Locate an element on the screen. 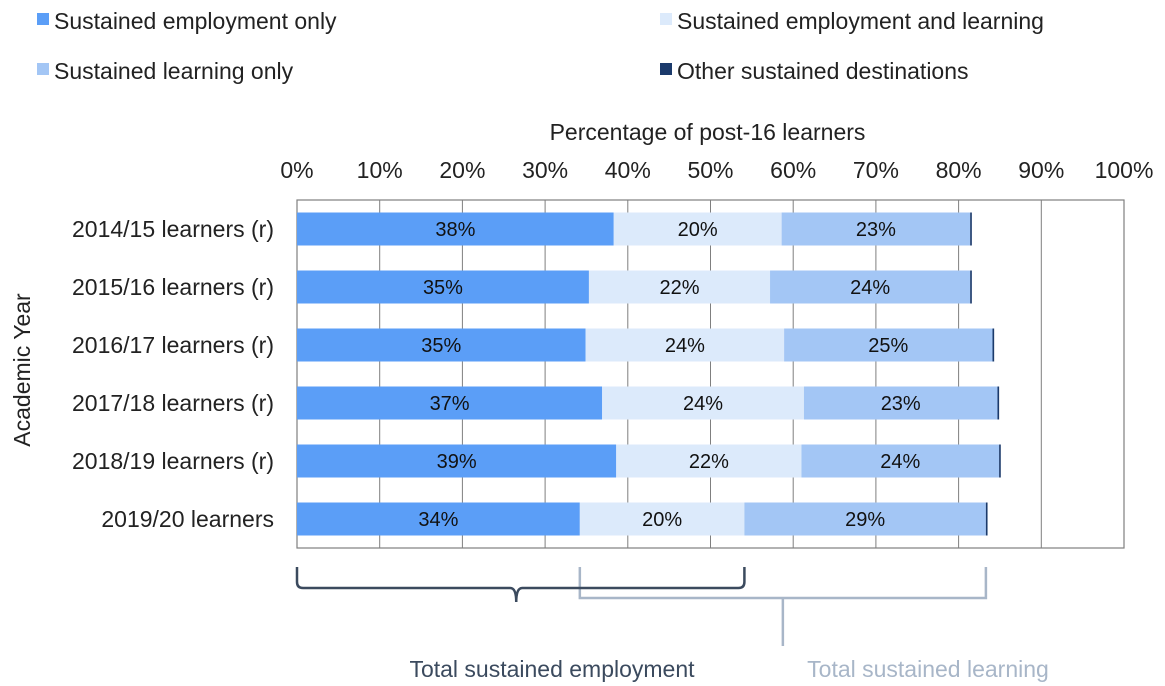  data-label: 25% is located at coordinates (888, 346).